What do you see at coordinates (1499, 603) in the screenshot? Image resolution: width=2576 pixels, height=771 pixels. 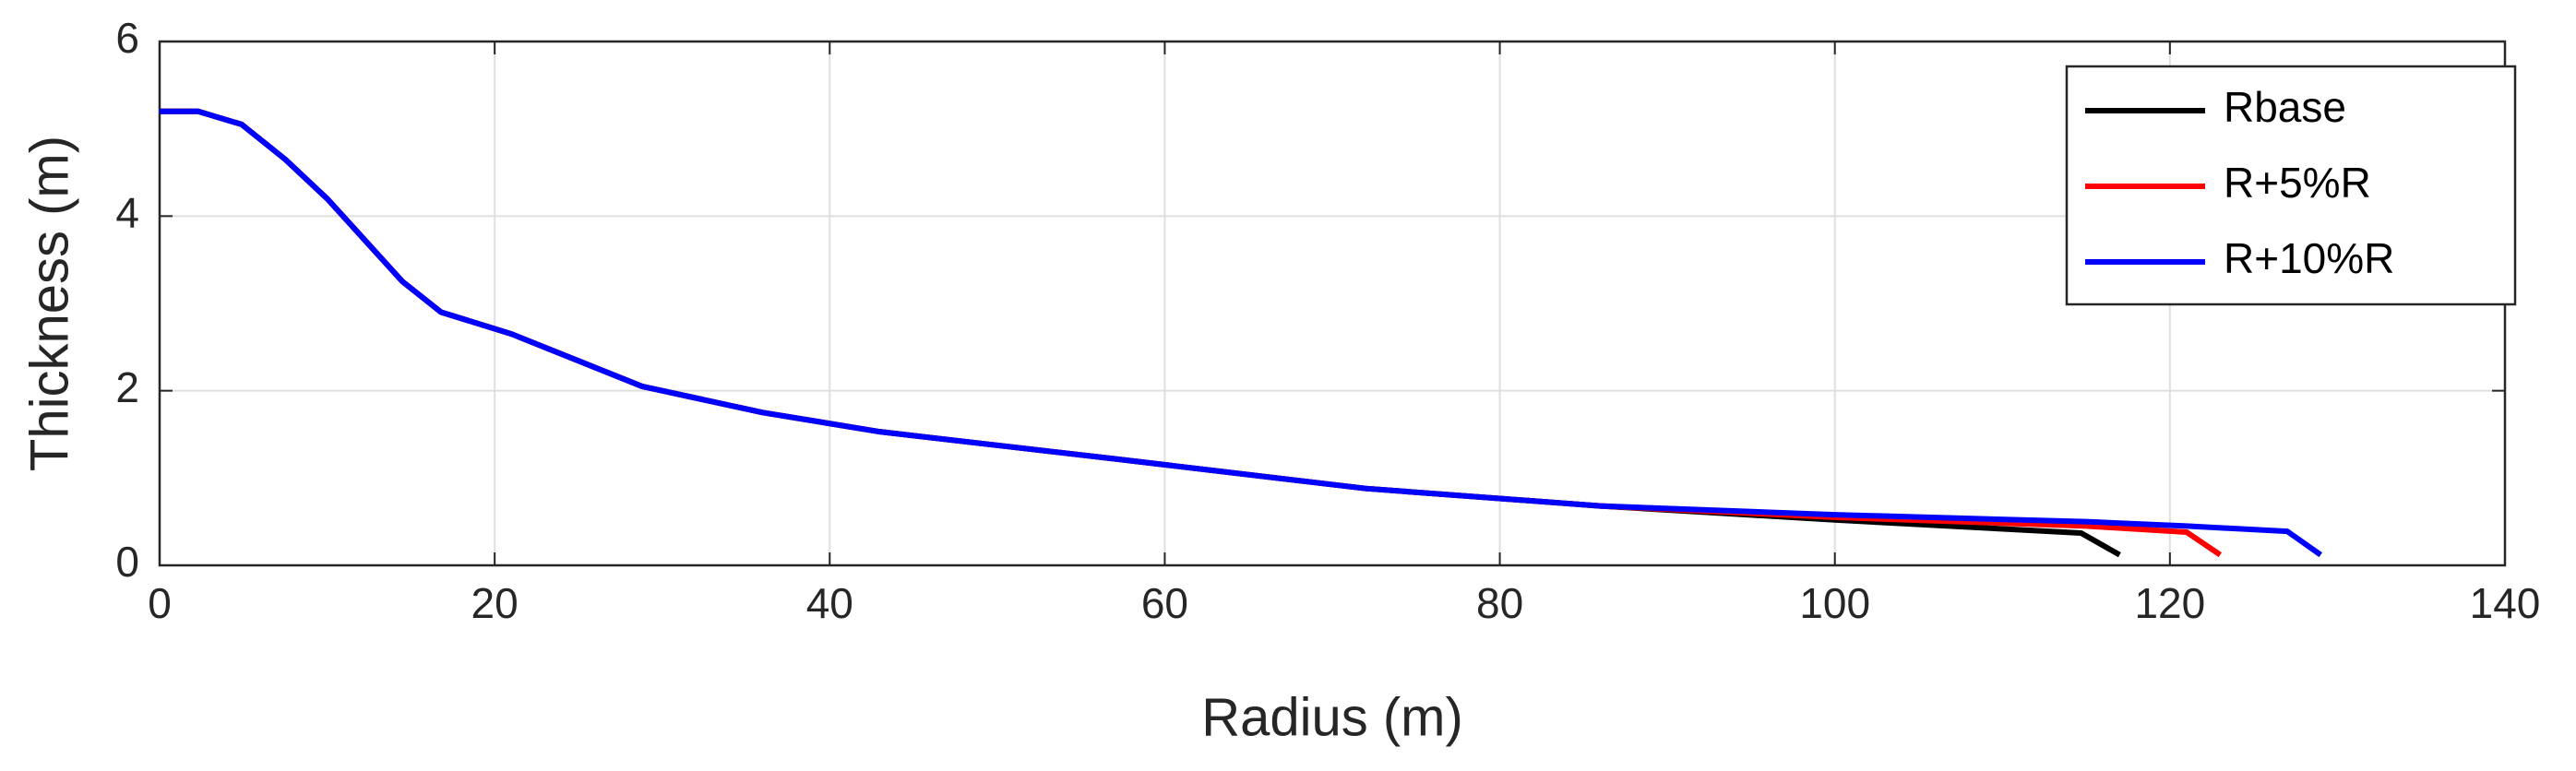 I see `x-tick-label: 80` at bounding box center [1499, 603].